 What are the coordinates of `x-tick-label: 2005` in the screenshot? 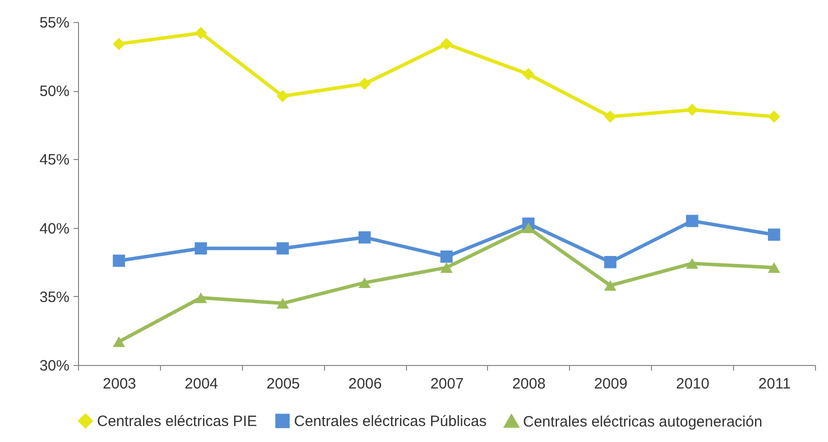 It's located at (283, 384).